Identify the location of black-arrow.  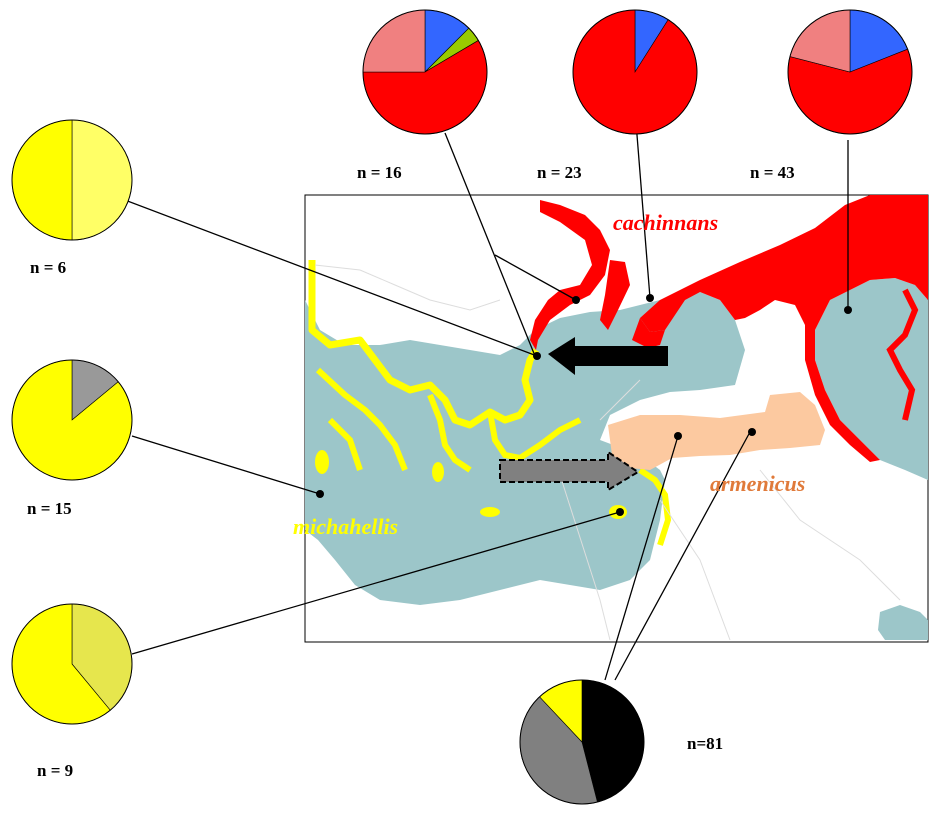
(608, 356).